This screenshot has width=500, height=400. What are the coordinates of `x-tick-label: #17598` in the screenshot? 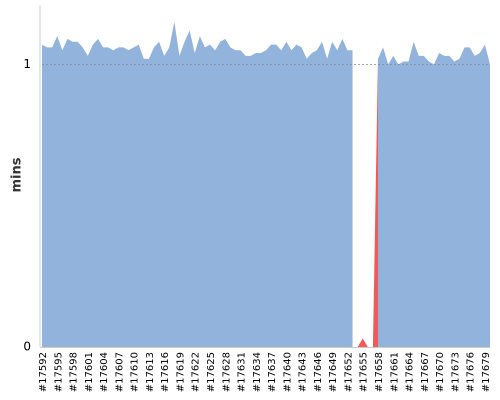 It's located at (74, 372).